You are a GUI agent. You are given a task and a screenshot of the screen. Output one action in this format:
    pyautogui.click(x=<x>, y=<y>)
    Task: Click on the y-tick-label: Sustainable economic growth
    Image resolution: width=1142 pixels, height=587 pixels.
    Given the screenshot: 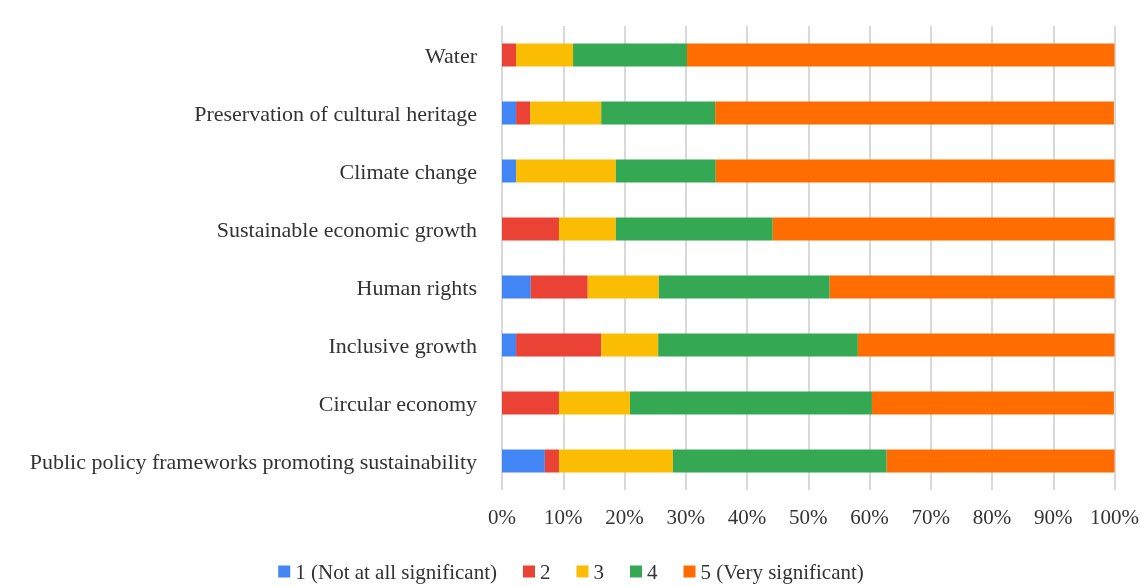 What is the action you would take?
    pyautogui.click(x=346, y=229)
    